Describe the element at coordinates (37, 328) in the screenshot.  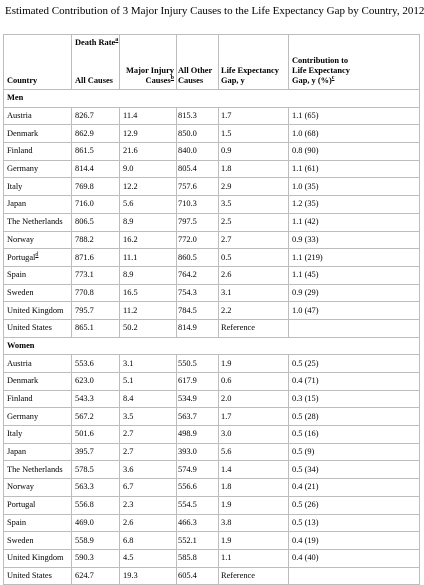
I see `cell-country: United States` at that location.